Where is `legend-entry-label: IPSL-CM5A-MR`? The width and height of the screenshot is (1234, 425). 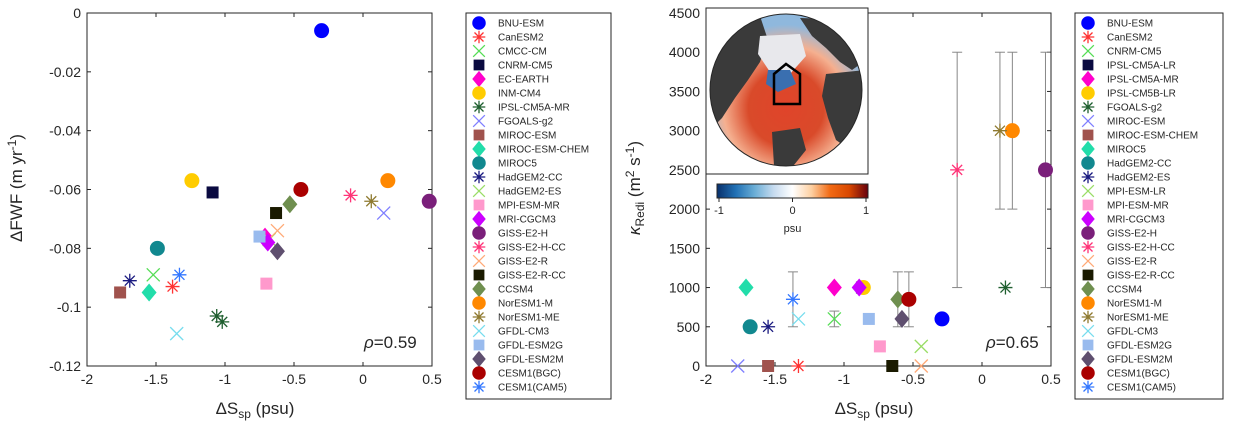 legend-entry-label: IPSL-CM5A-MR is located at coordinates (1143, 80).